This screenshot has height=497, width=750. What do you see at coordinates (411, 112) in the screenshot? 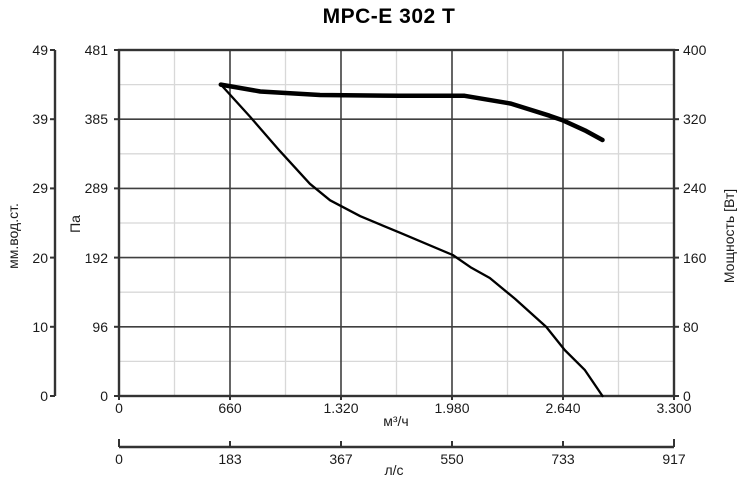
I see `power-curve` at bounding box center [411, 112].